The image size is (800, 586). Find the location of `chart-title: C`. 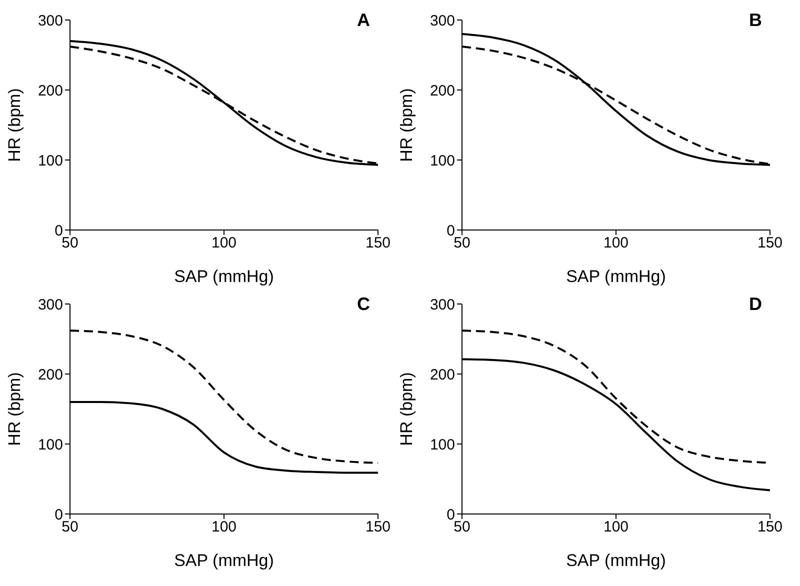

chart-title: C is located at coordinates (363, 304).